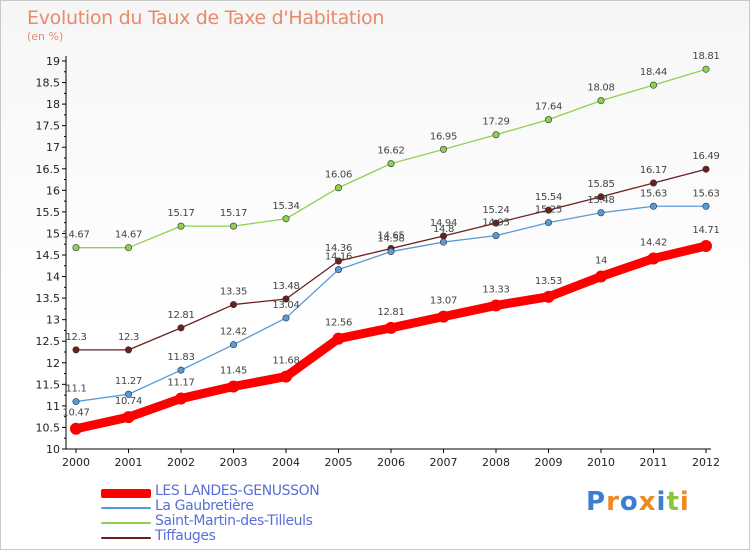  Describe the element at coordinates (548, 107) in the screenshot. I see `series-2-data-label: 17.64` at that location.